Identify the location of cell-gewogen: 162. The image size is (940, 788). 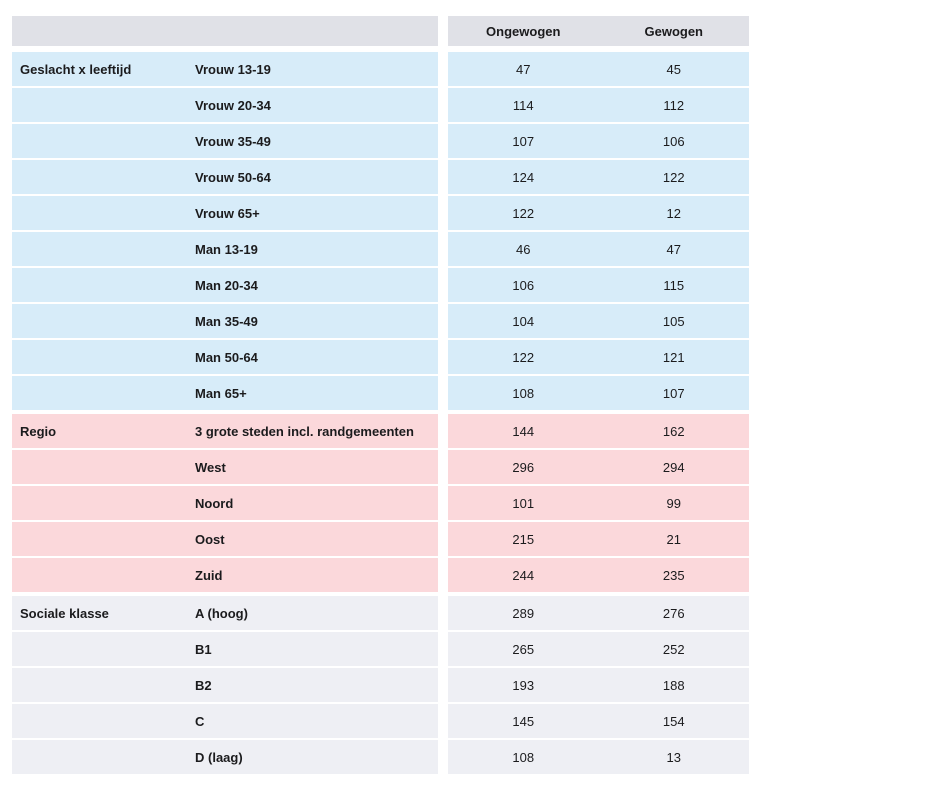
(673, 431).